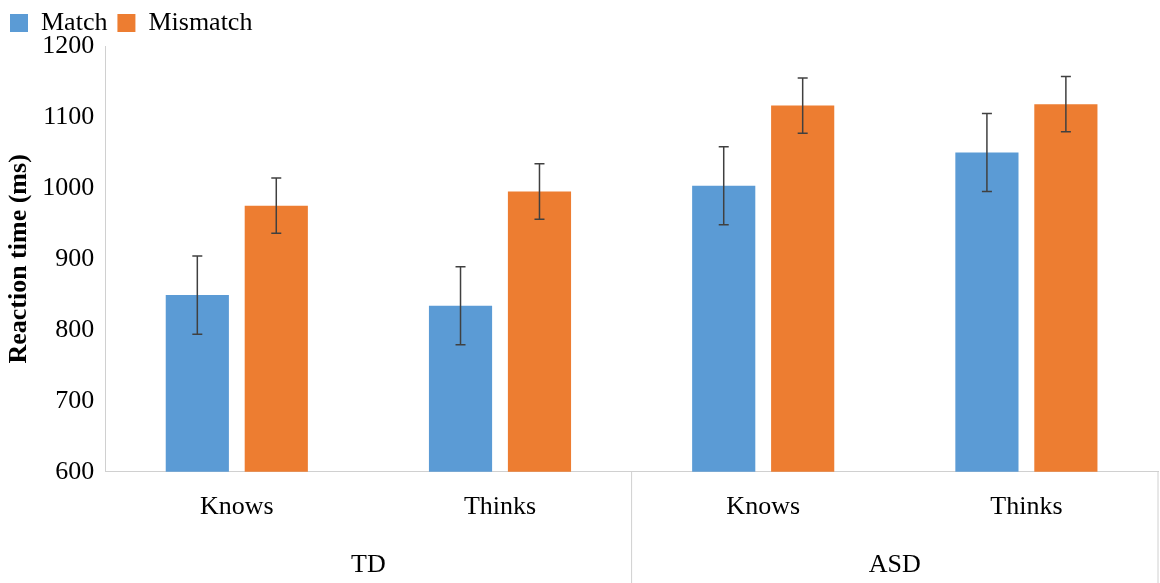  What do you see at coordinates (75, 399) in the screenshot?
I see `y-tick-label: 700` at bounding box center [75, 399].